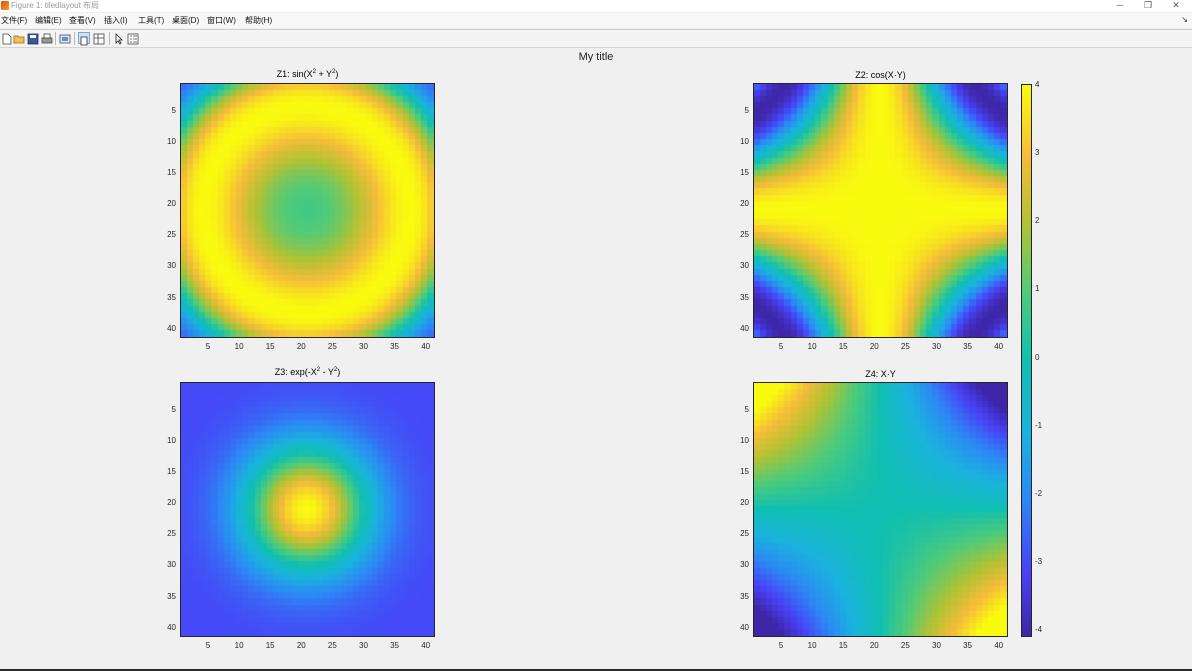 Image resolution: width=1192 pixels, height=671 pixels. I want to click on window-bottom-edge, so click(596, 670).